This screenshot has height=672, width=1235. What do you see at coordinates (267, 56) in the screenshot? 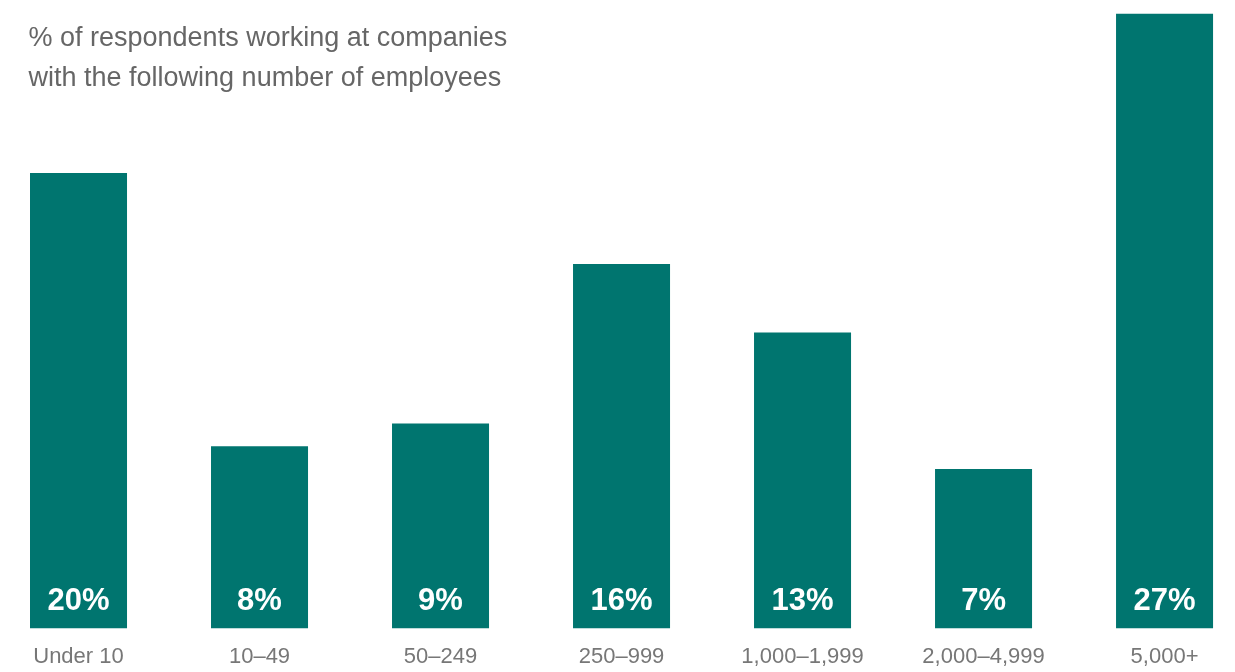
I see `text: % of respondents working at companies with the following number of employees` at bounding box center [267, 56].